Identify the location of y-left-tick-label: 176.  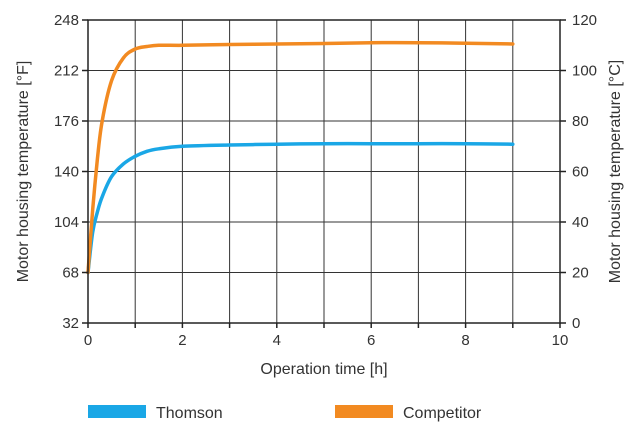
(66, 121).